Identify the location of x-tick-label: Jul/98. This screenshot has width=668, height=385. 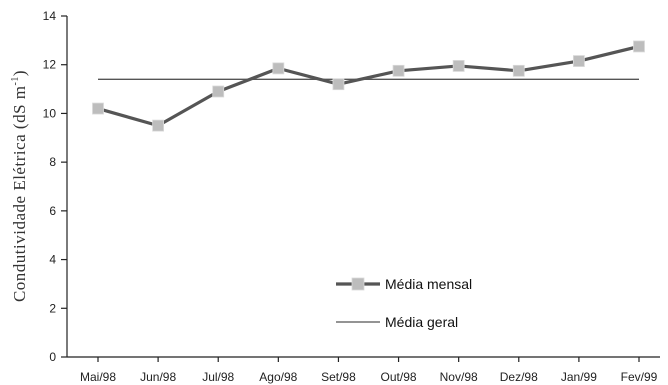
(218, 377).